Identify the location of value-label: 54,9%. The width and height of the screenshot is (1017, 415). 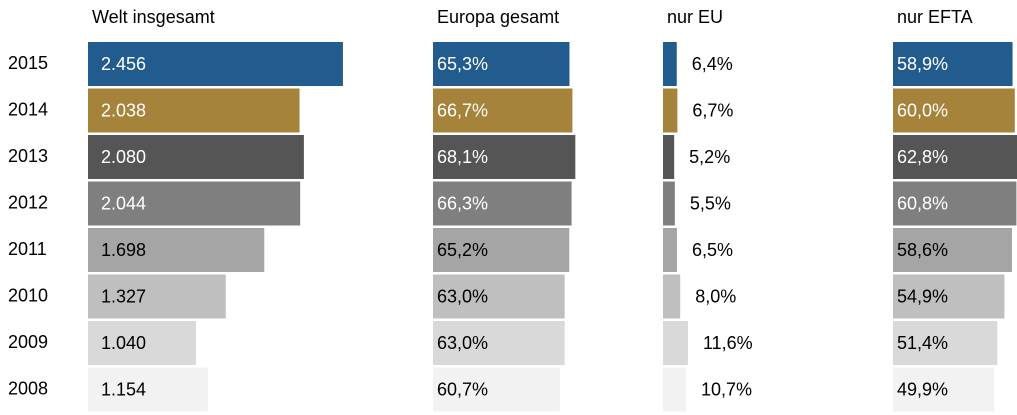
(922, 296).